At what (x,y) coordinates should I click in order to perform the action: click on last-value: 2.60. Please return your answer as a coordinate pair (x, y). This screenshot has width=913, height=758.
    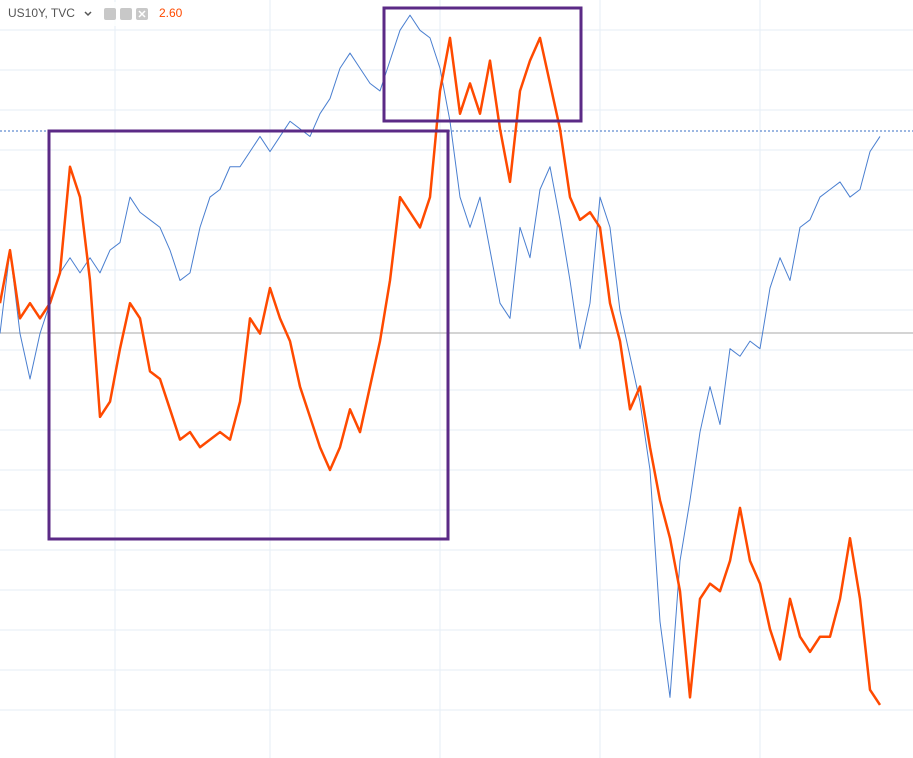
    Looking at the image, I should click on (171, 13).